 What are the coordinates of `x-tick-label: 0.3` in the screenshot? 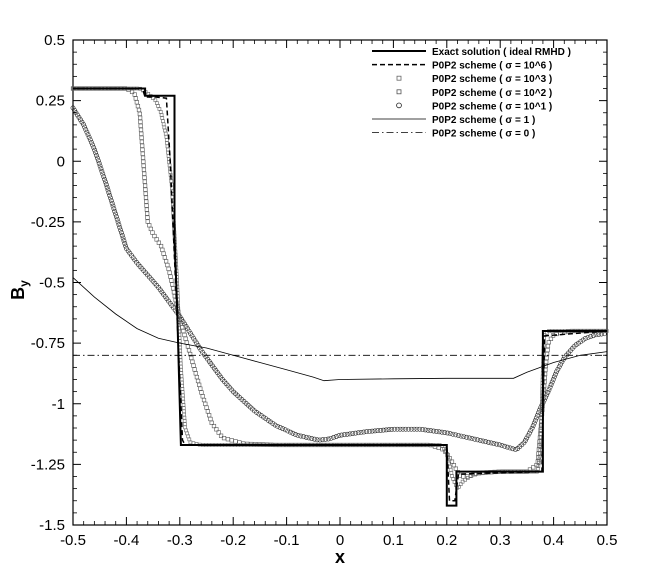 It's located at (500, 540).